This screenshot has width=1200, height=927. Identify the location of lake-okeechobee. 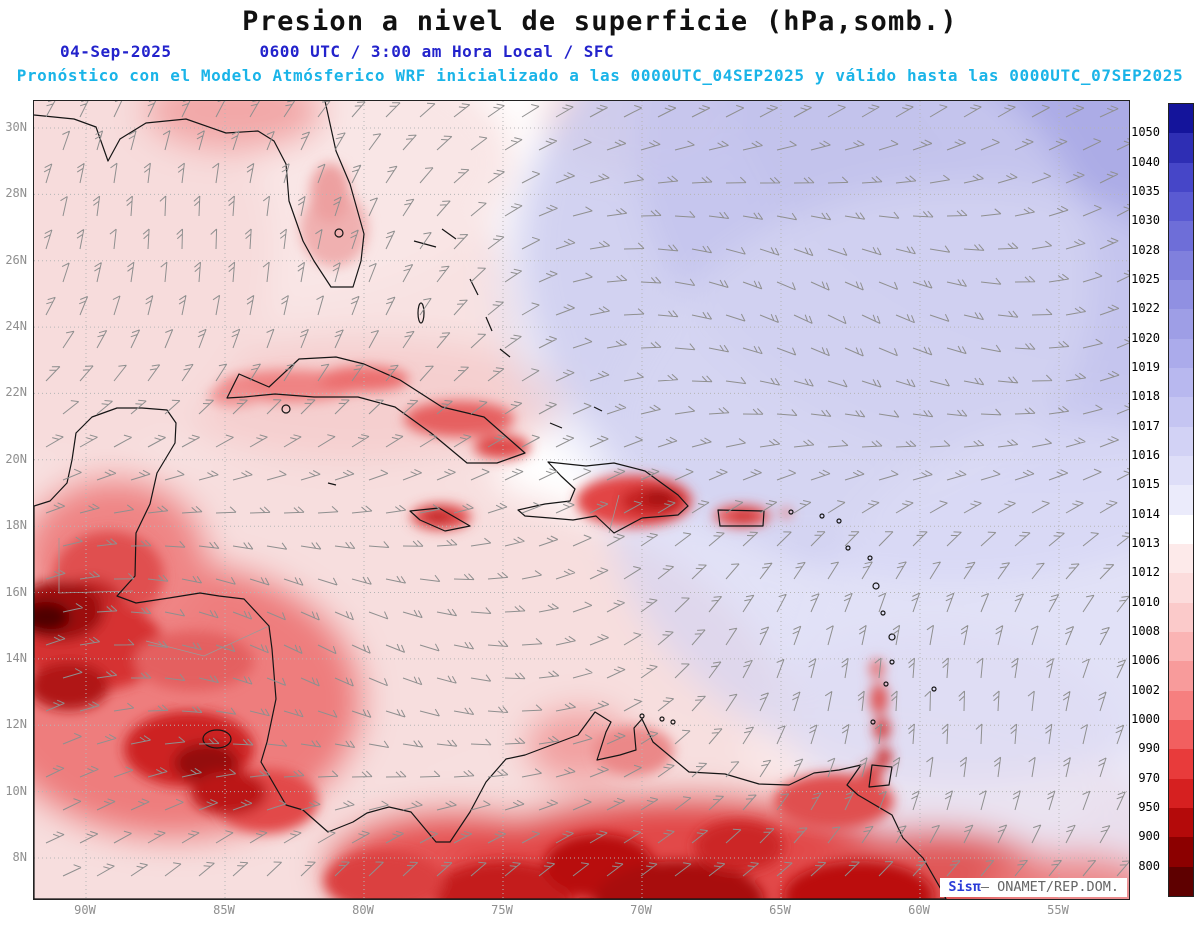
(339, 233).